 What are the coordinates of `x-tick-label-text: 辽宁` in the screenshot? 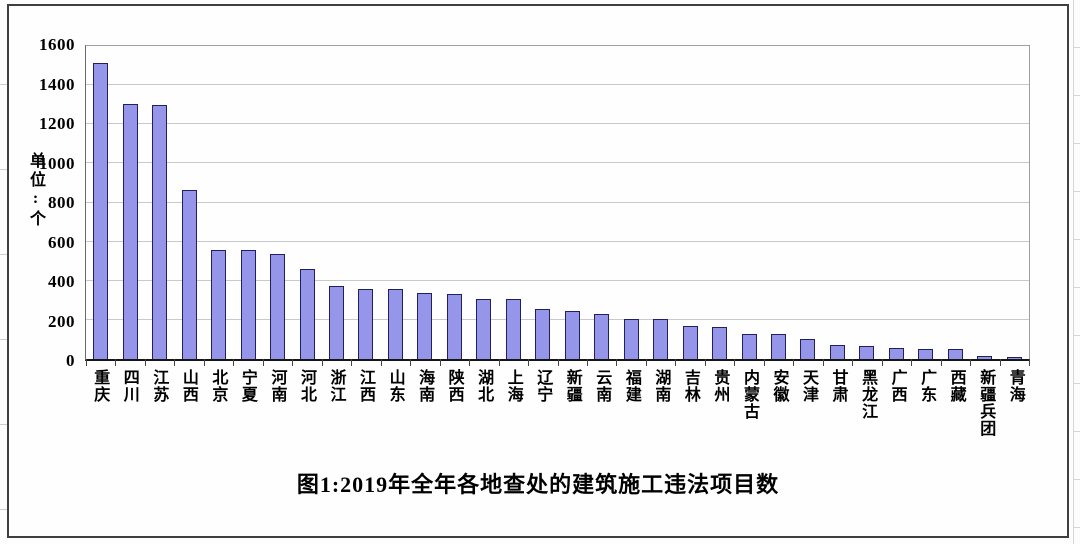 It's located at (543, 386).